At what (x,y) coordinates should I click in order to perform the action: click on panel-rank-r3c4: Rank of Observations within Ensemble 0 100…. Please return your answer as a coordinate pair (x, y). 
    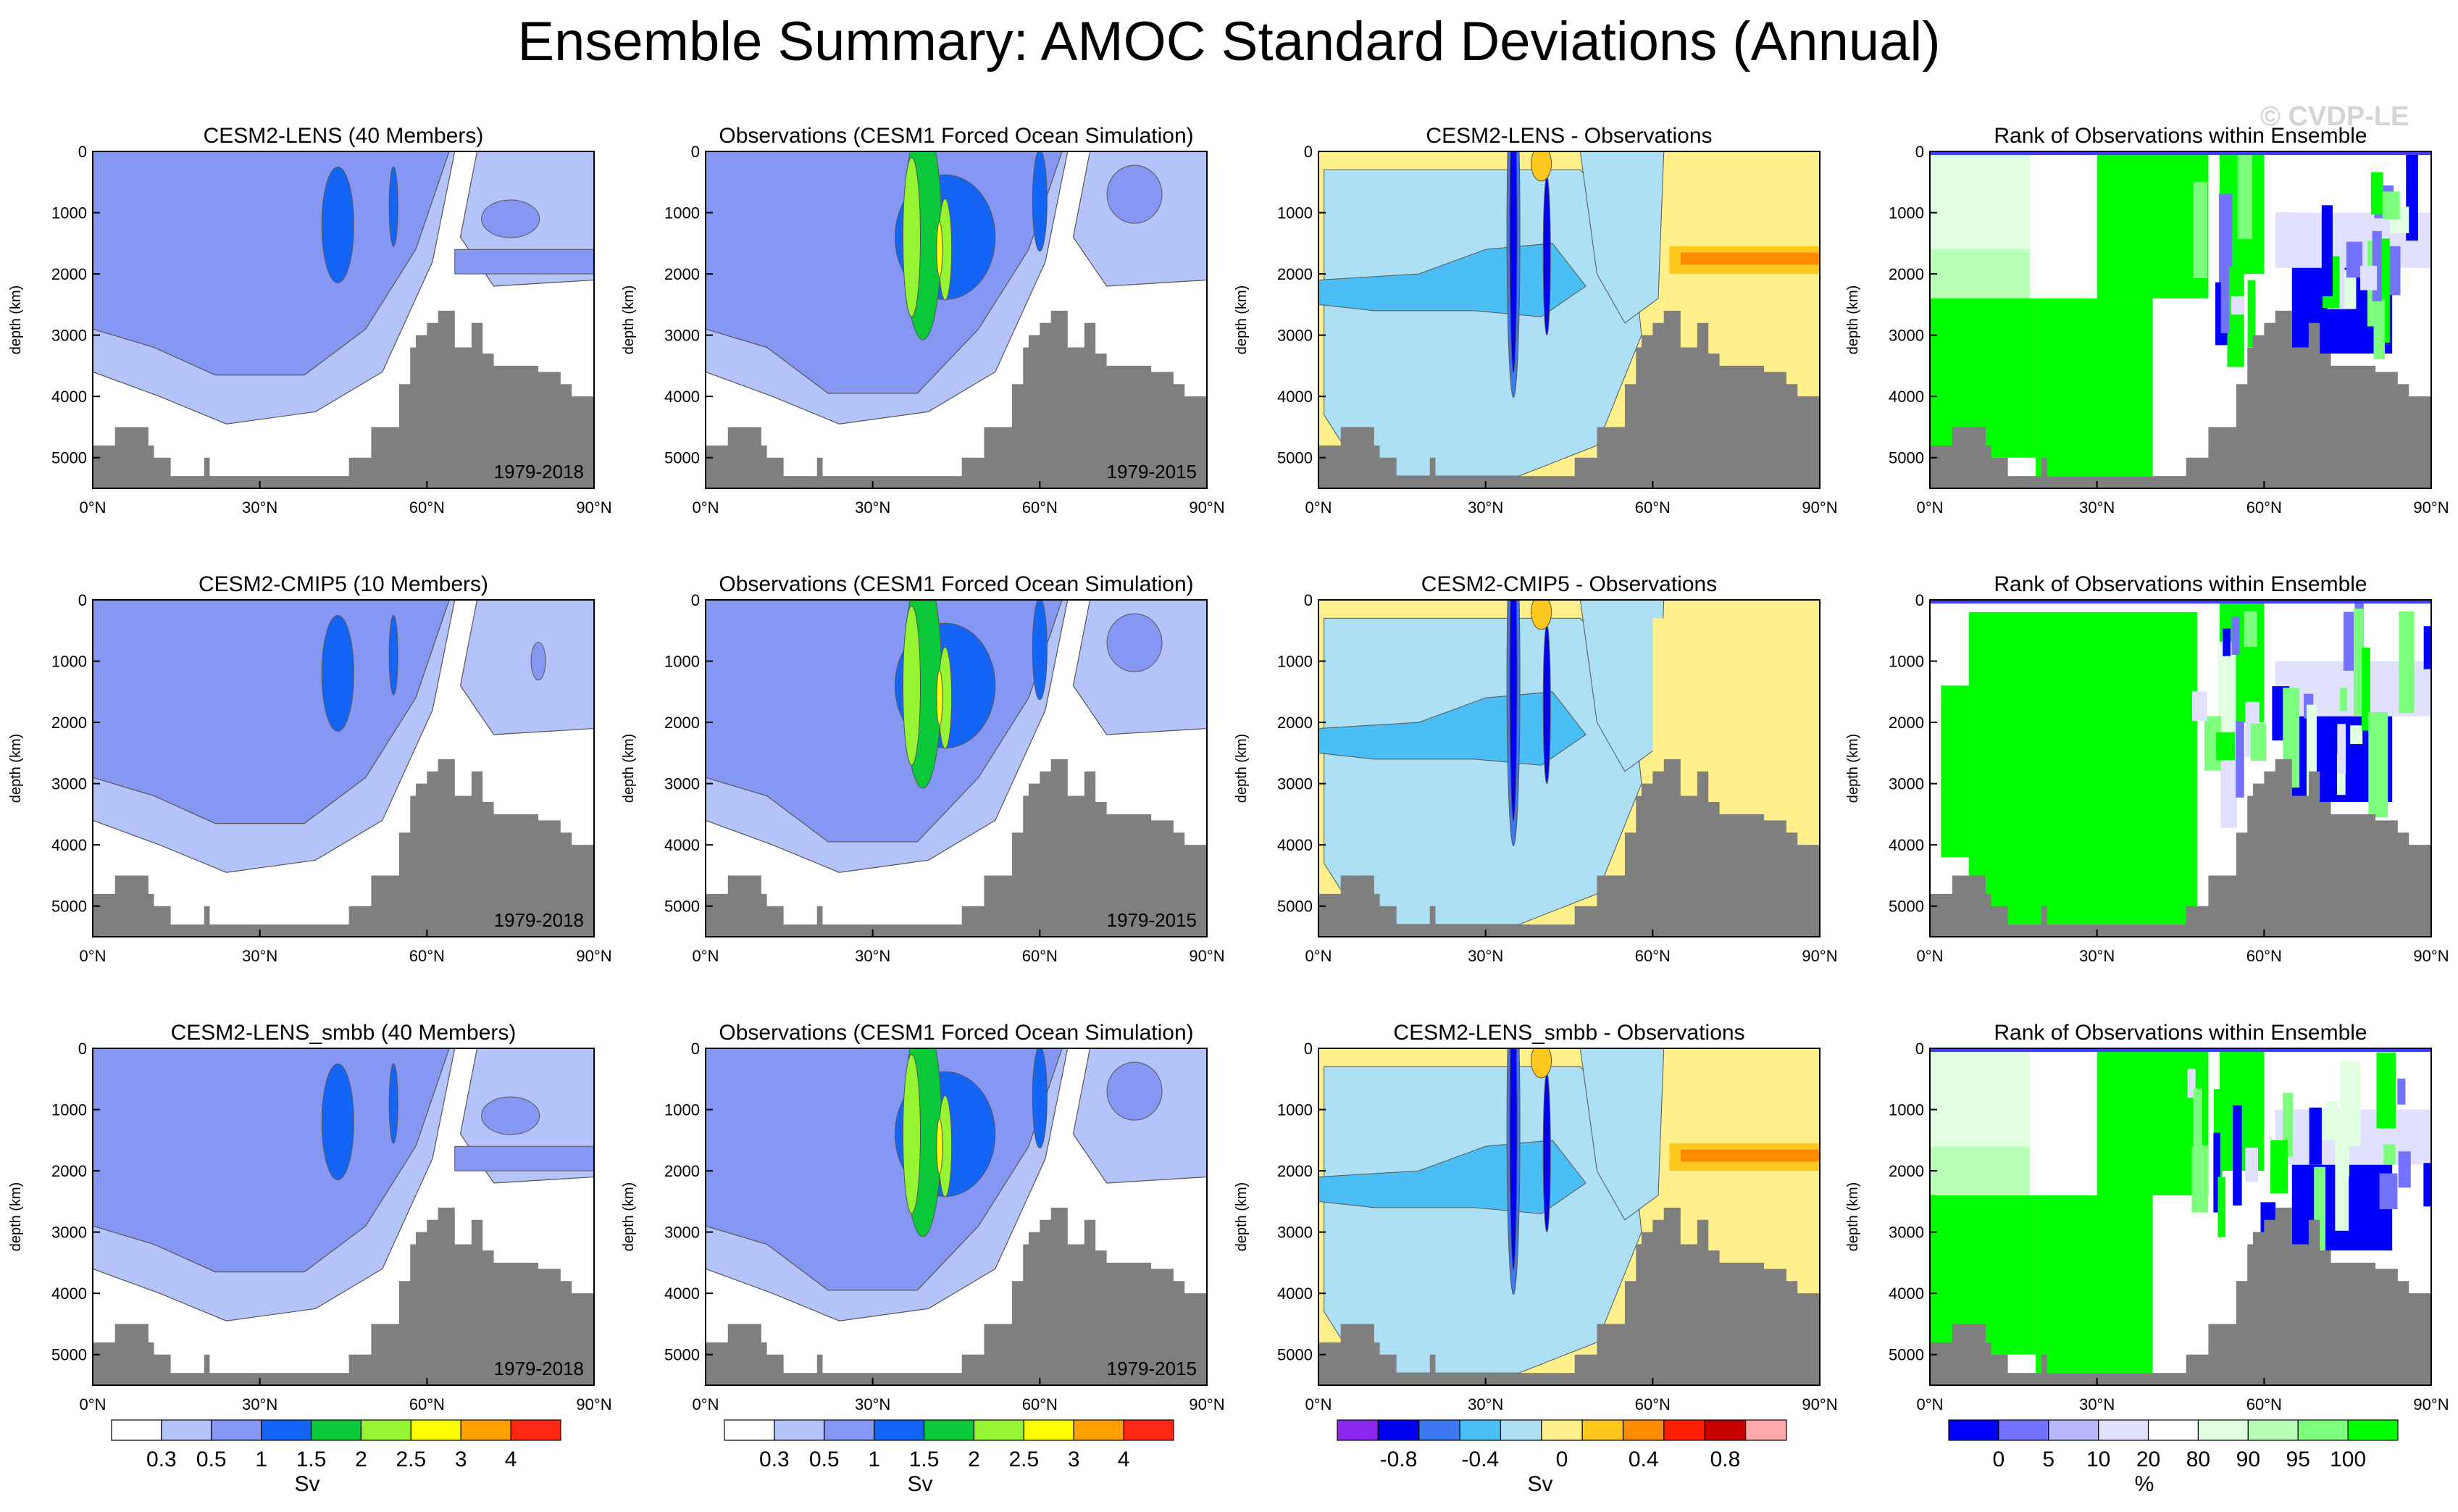
    Looking at the image, I should click on (2147, 1217).